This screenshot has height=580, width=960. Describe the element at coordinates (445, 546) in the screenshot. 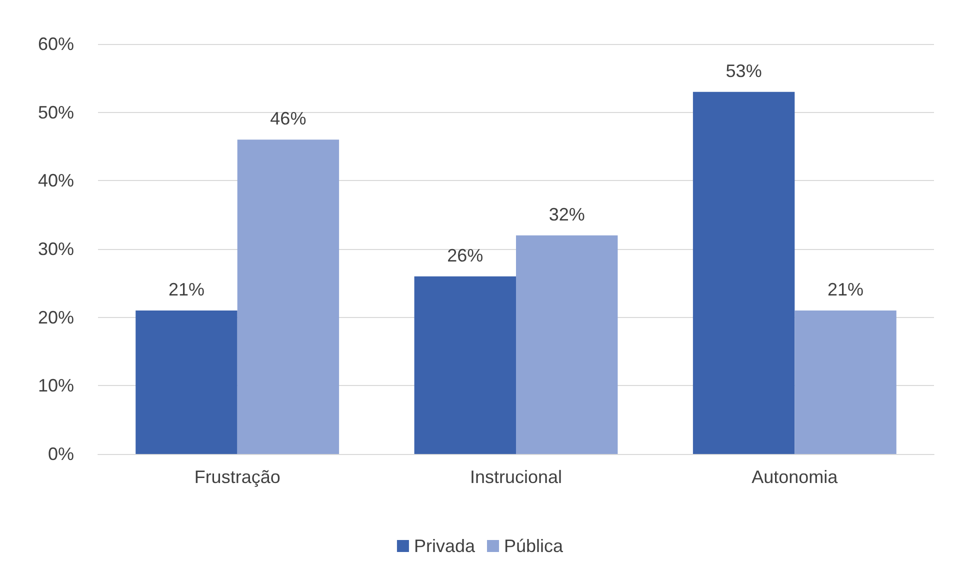

I see `legend-label: Privada` at that location.